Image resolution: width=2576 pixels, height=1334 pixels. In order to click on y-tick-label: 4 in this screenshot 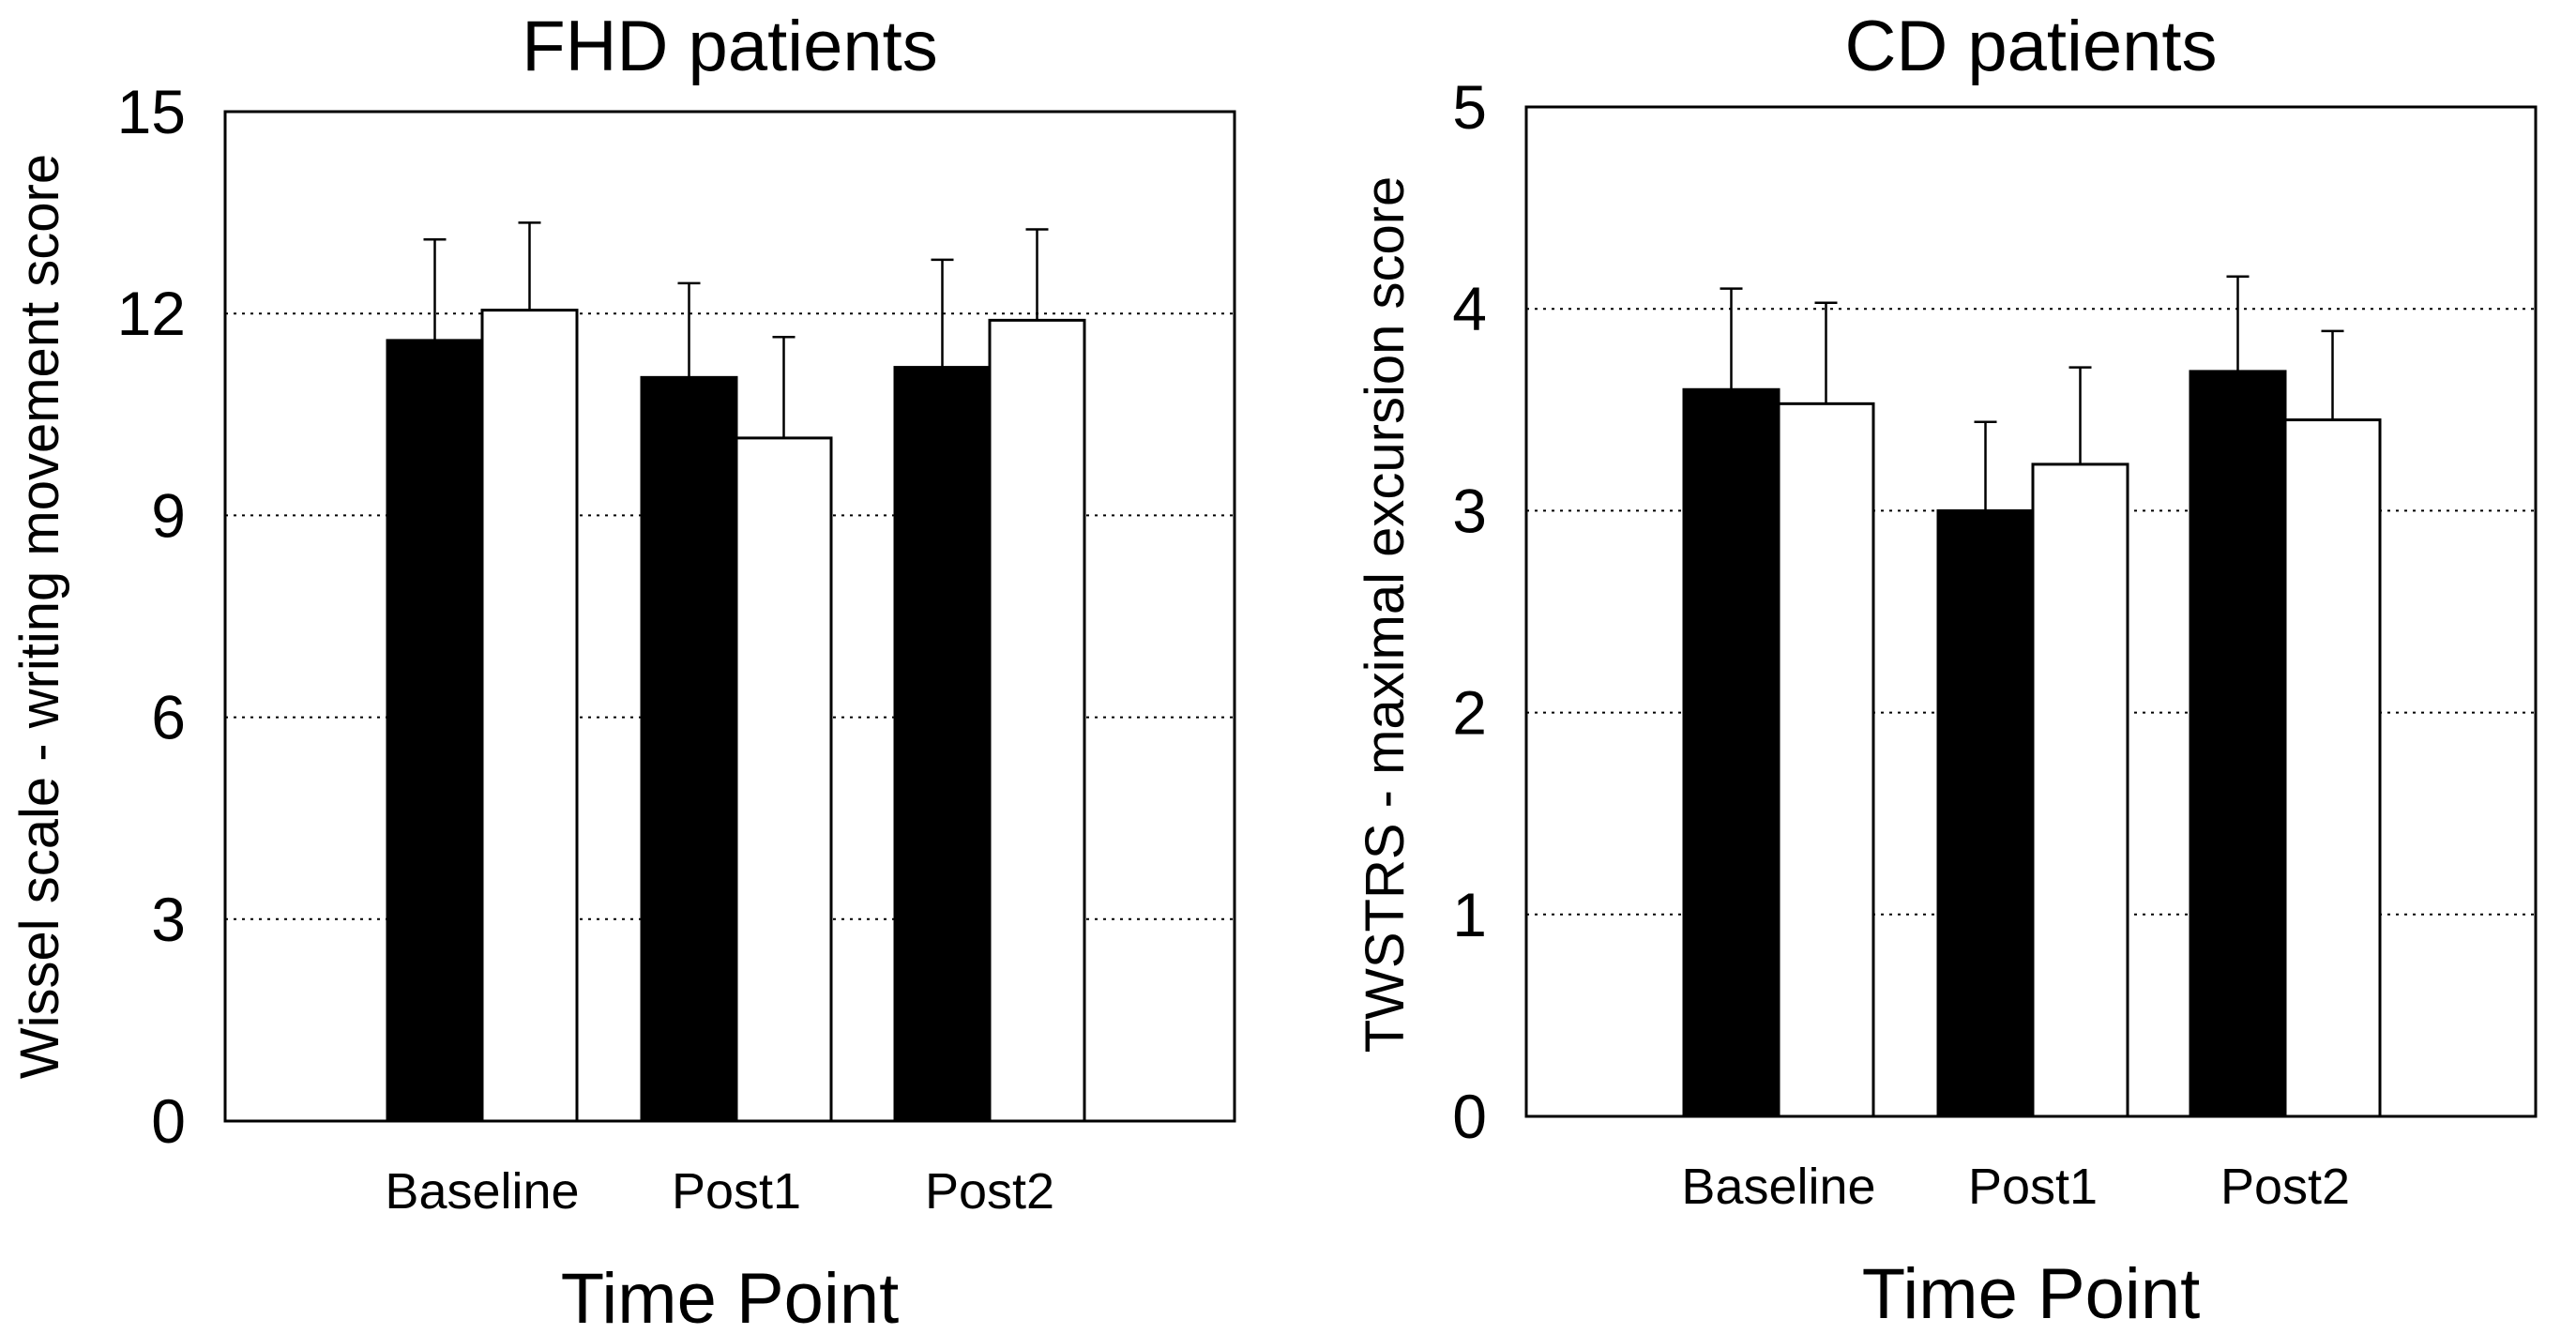, I will do `click(1469, 308)`.